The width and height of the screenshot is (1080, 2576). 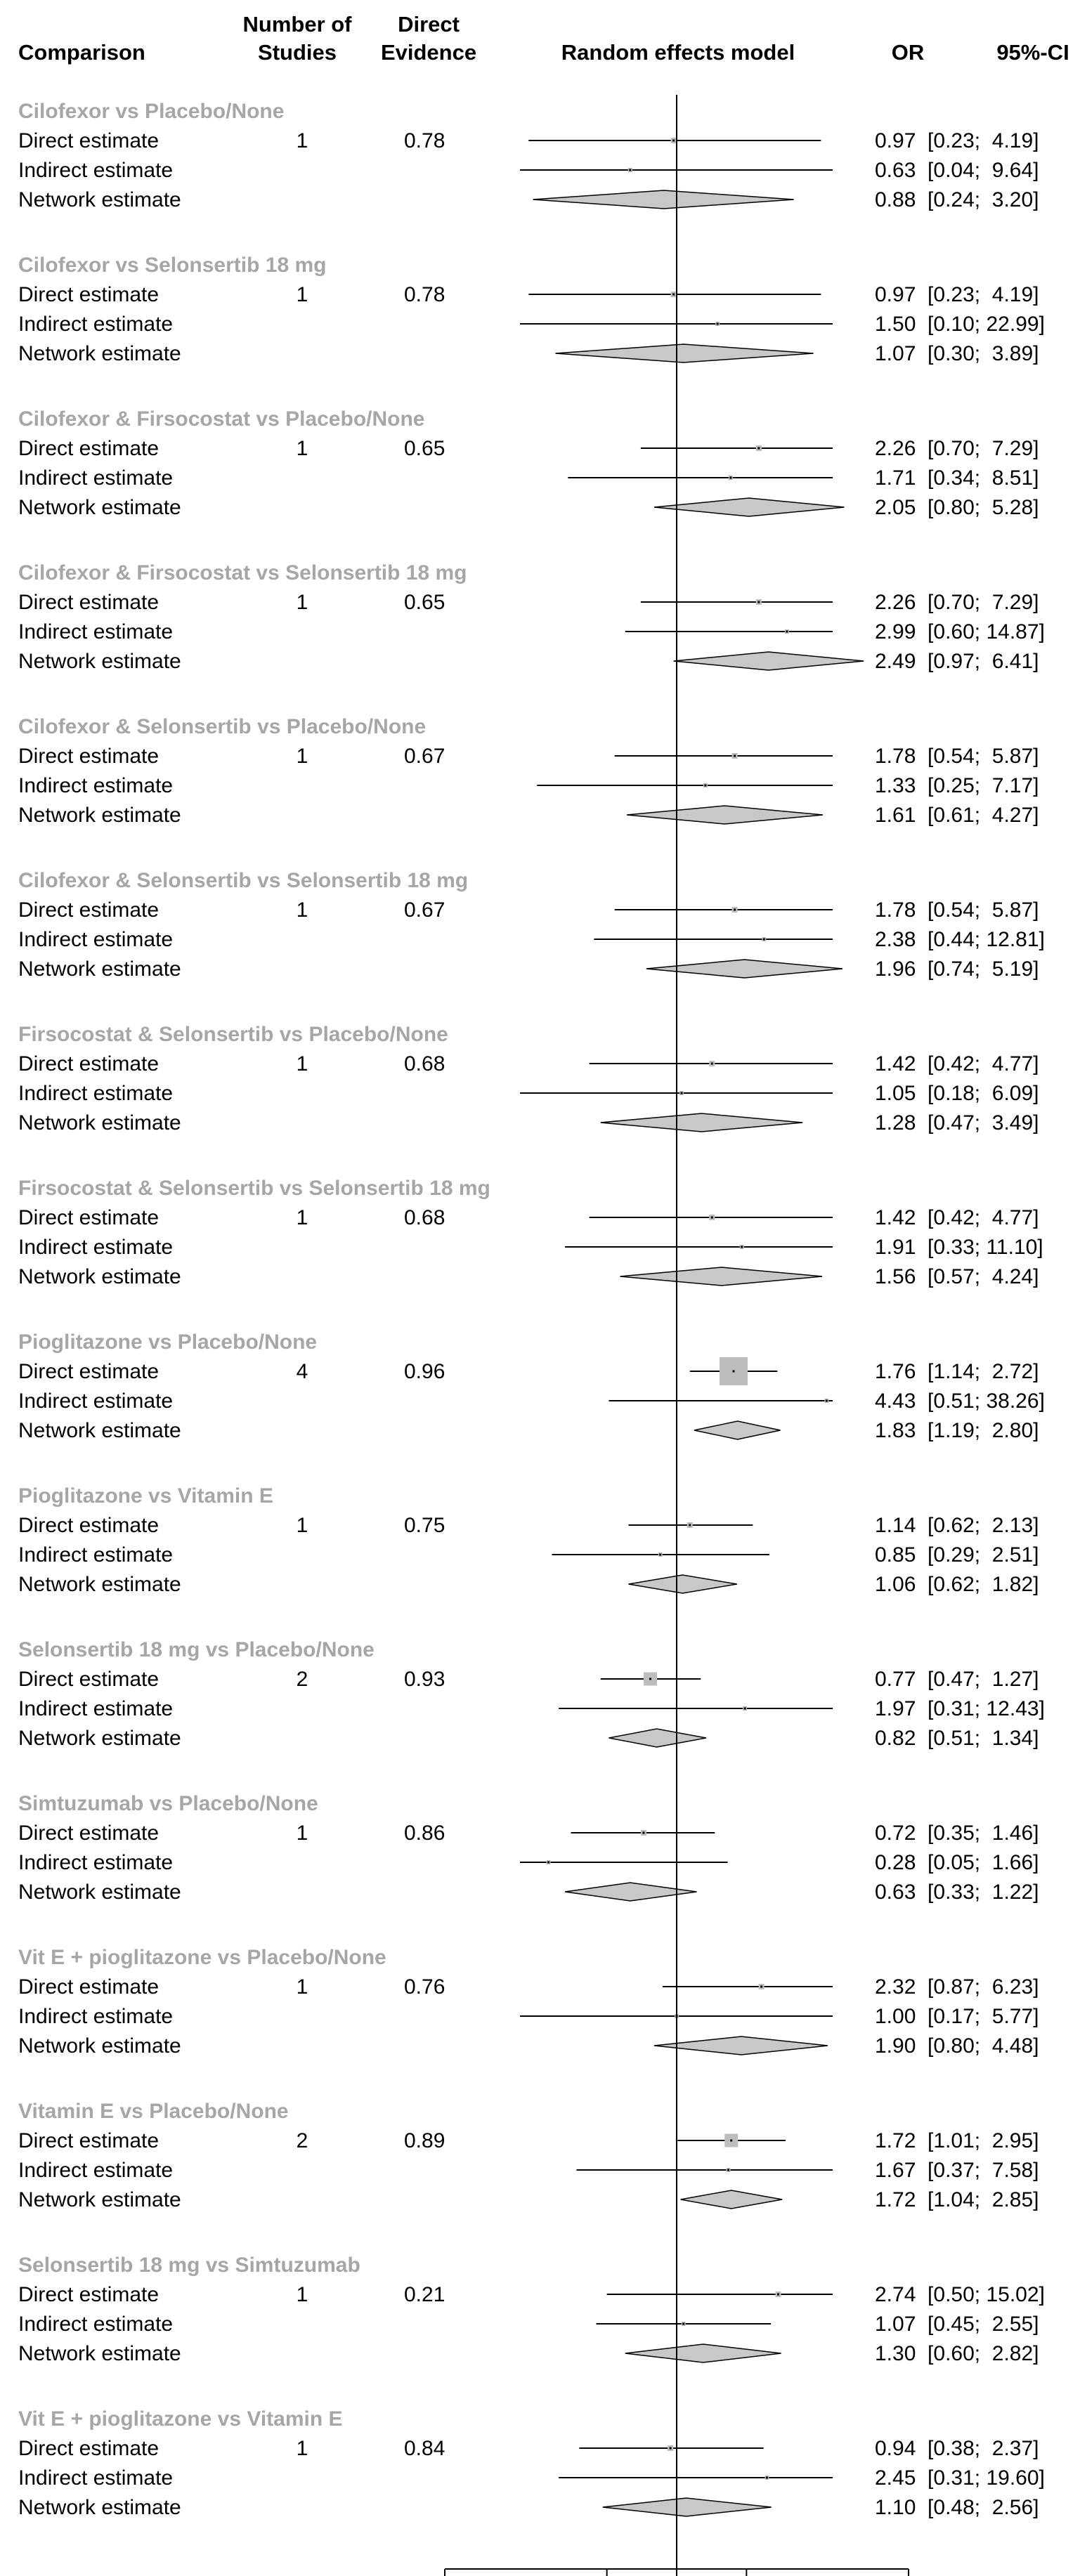 What do you see at coordinates (957, 2140) in the screenshot?
I see `row-or-ci: 1.72 [1.01; 2.95]` at bounding box center [957, 2140].